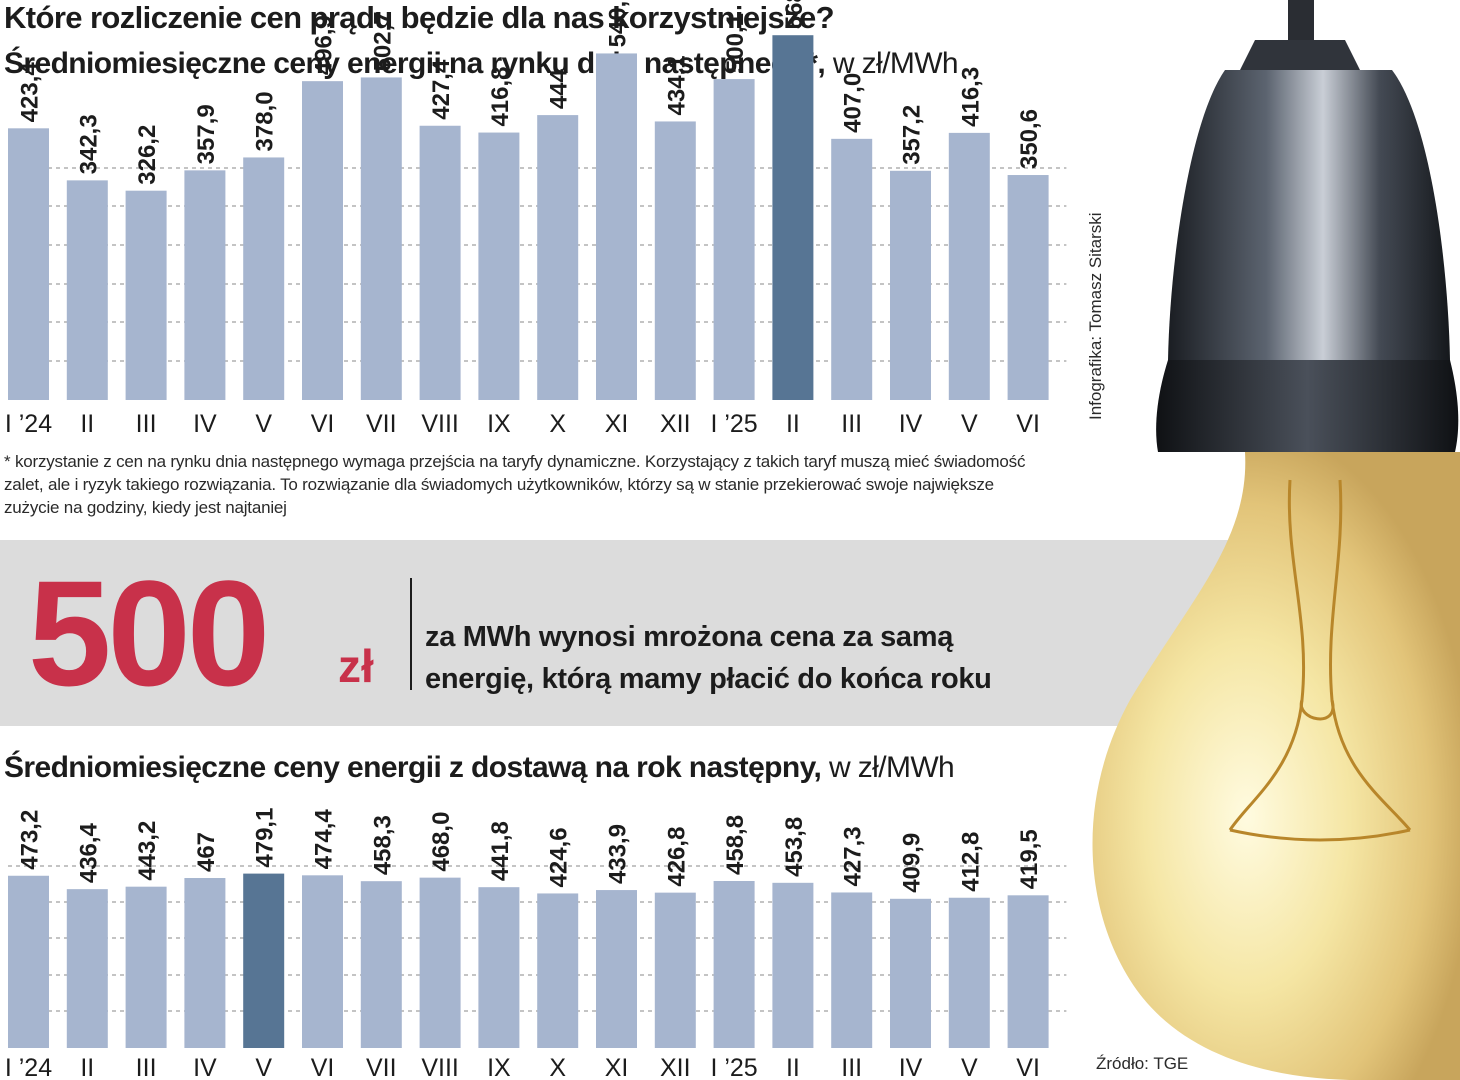  What do you see at coordinates (1309, 215) in the screenshot?
I see `bulb-socket` at bounding box center [1309, 215].